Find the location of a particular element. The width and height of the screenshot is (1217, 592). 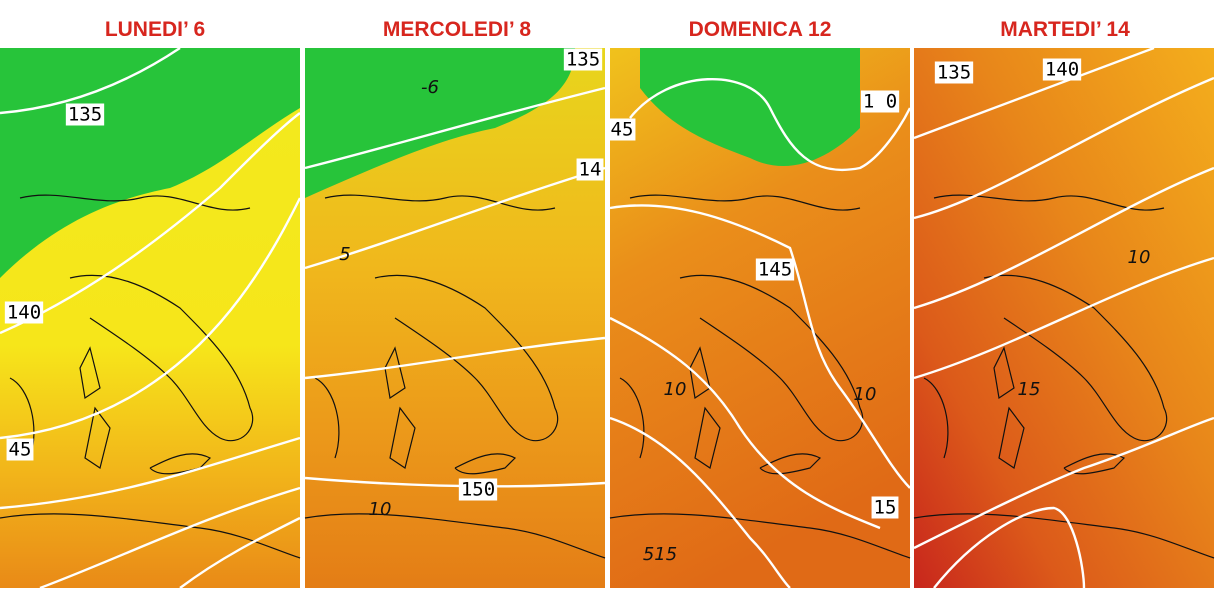

isotherm-label: -6 is located at coordinates (430, 87).